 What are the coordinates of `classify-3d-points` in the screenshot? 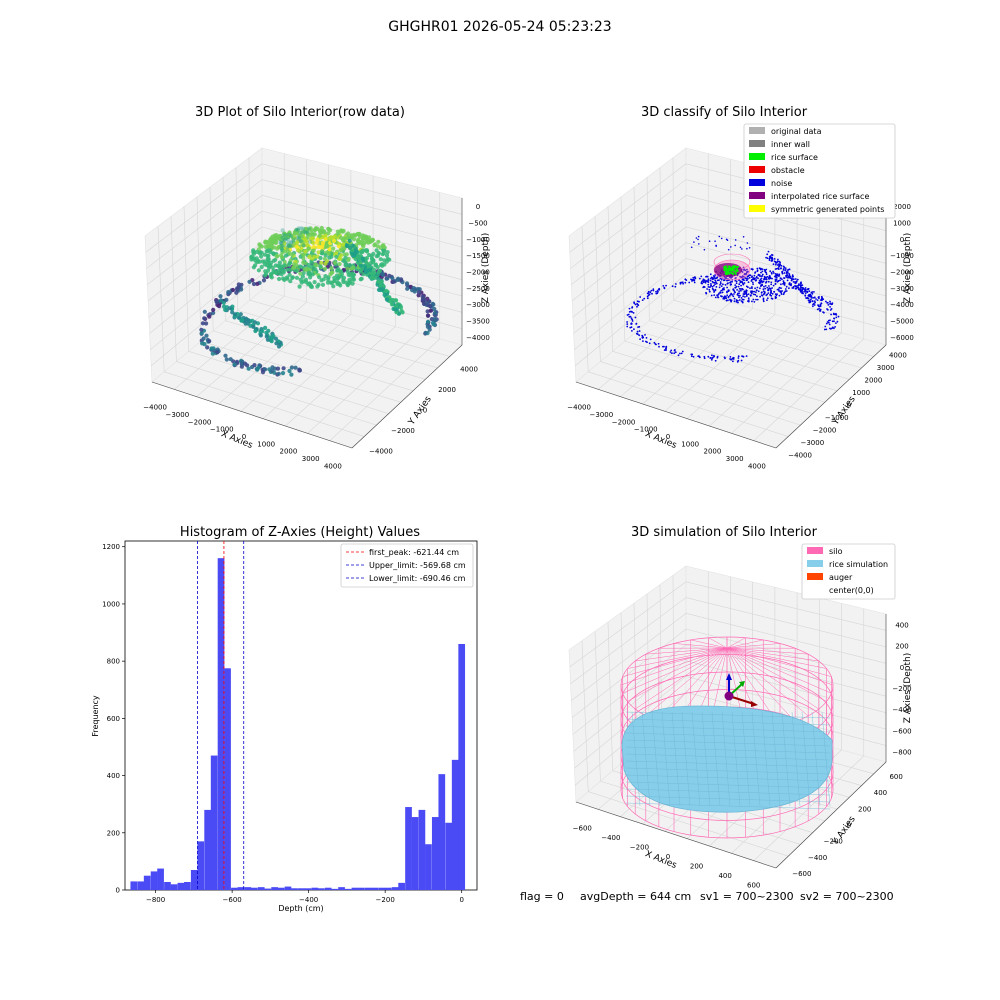 It's located at (733, 299).